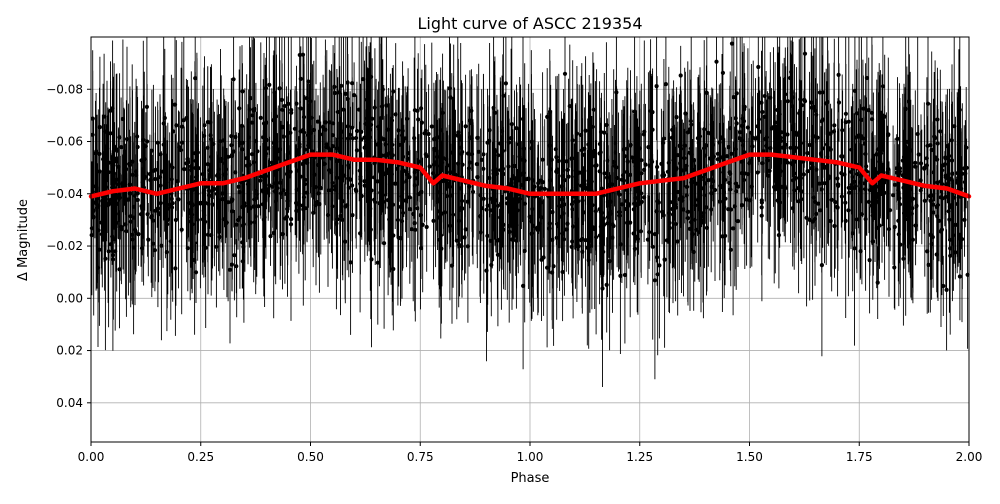  I want to click on x-tick-label: 1.75, so click(859, 457).